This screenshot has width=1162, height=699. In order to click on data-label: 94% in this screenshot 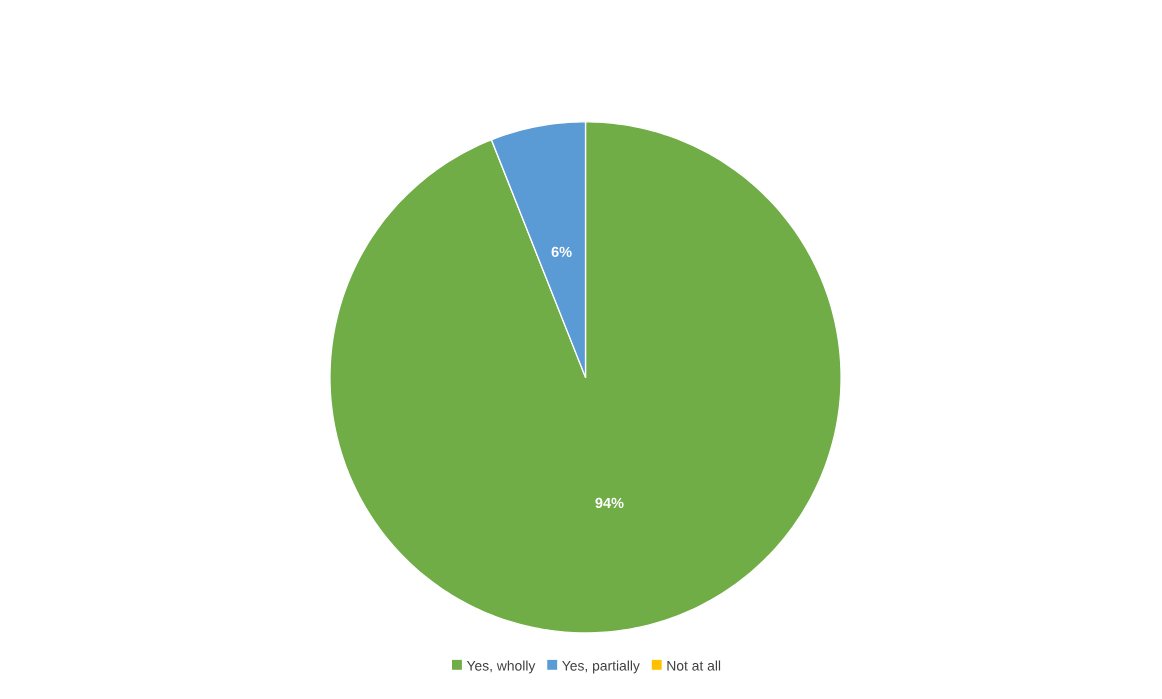, I will do `click(609, 502)`.